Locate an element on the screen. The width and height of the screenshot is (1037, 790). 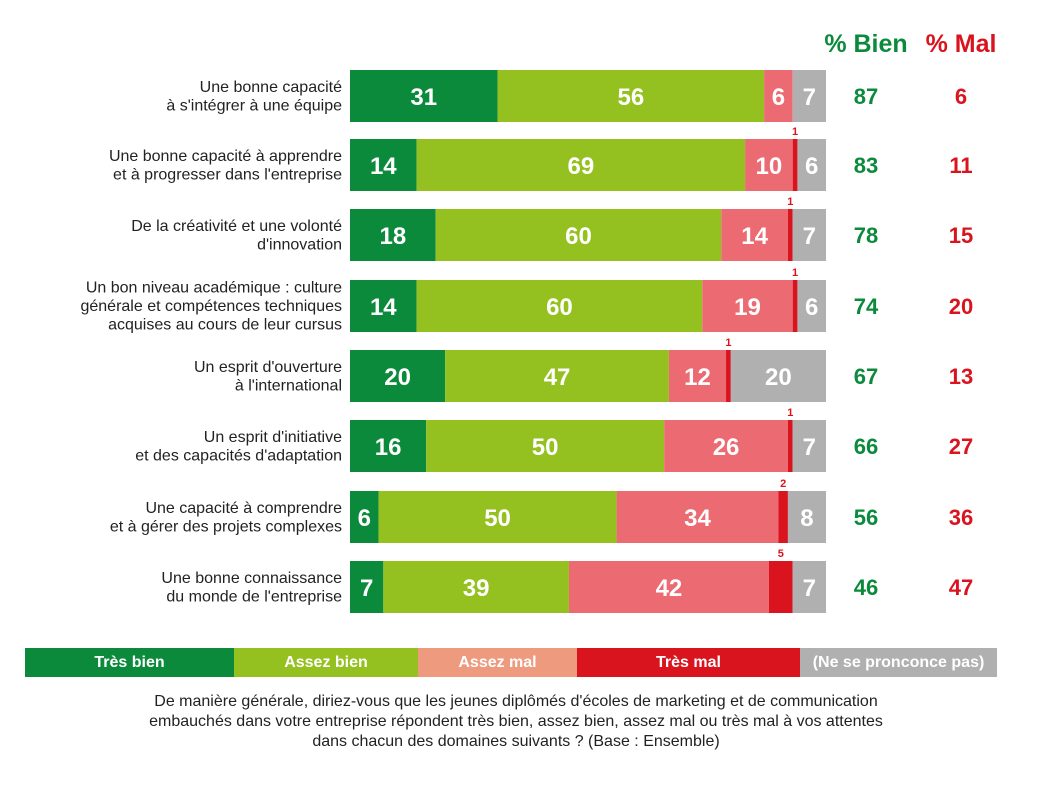
header-mal: % Mal is located at coordinates (961, 44).